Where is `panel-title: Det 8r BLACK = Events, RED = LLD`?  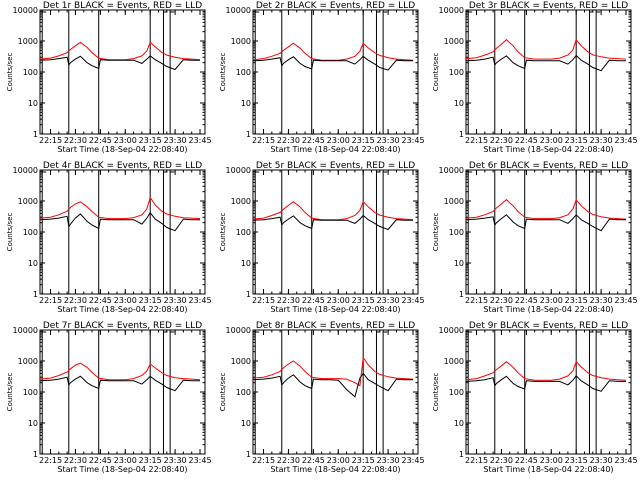
panel-title: Det 8r BLACK = Events, RED = LLD is located at coordinates (335, 326).